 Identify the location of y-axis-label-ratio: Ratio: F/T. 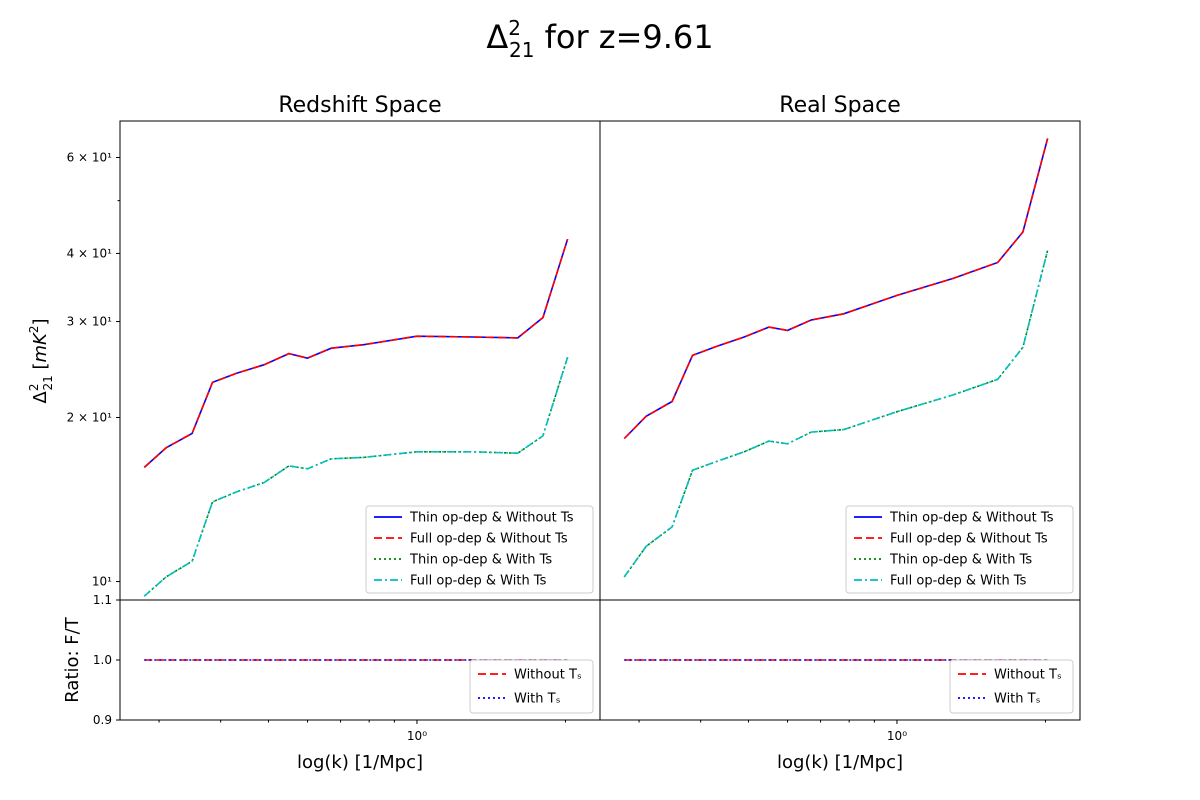
(72, 659).